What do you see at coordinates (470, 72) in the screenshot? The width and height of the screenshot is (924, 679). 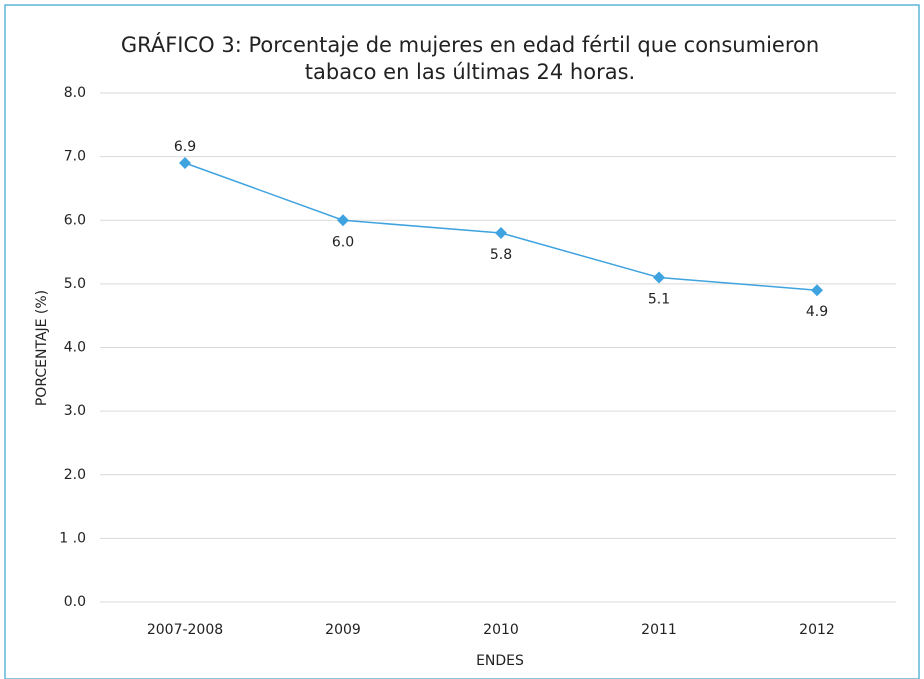 I see `chart-title: tabaco en las últimas 24 horas.` at bounding box center [470, 72].